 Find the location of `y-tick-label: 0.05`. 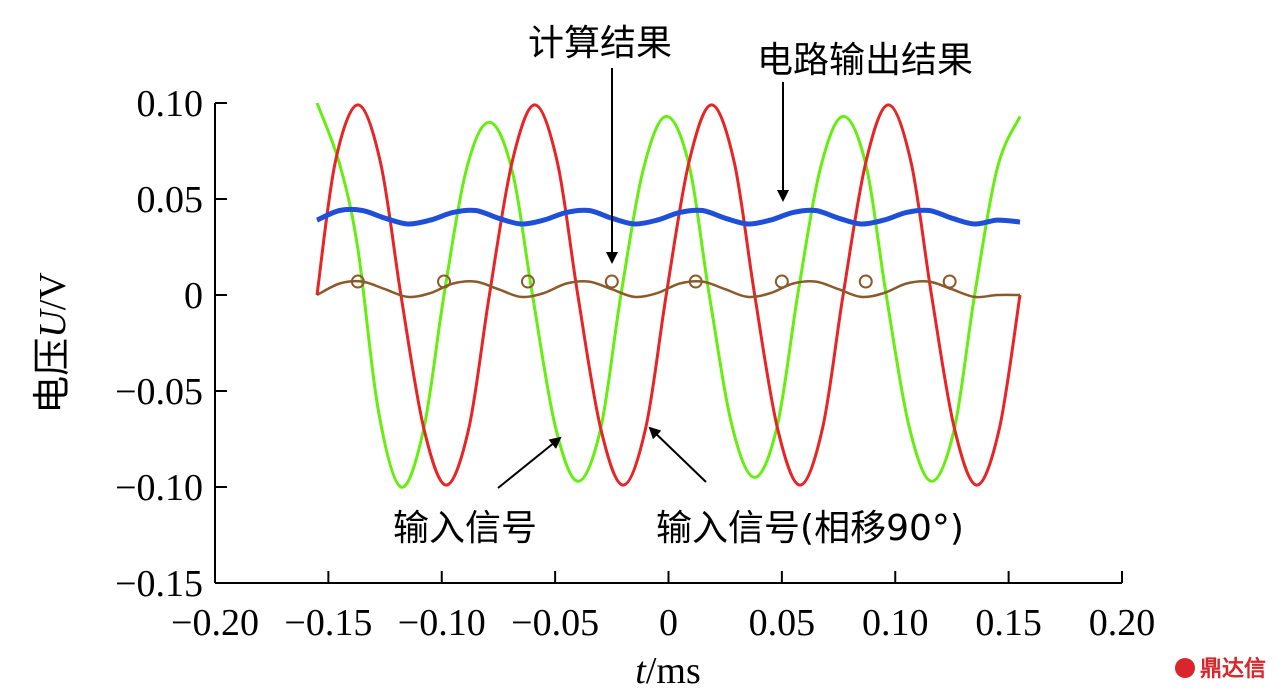

y-tick-label: 0.05 is located at coordinates (170, 200).